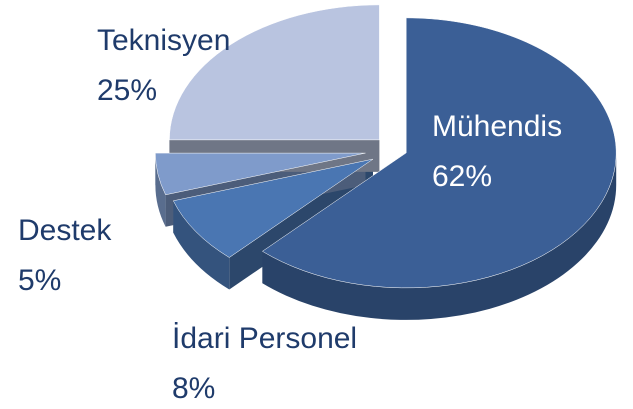  Describe the element at coordinates (163, 40) in the screenshot. I see `slice-label: Teknisyen` at that location.